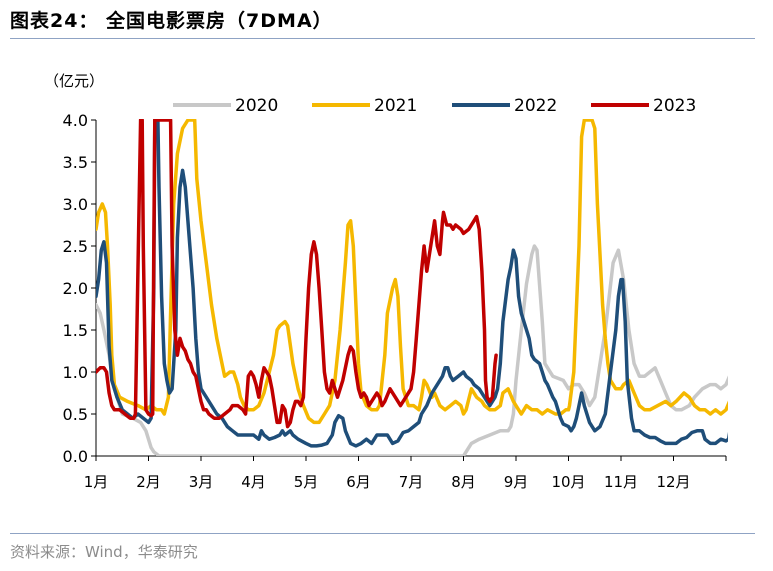 This screenshot has width=773, height=571. Describe the element at coordinates (75, 330) in the screenshot. I see `y-tick-label: 1.5` at that location.